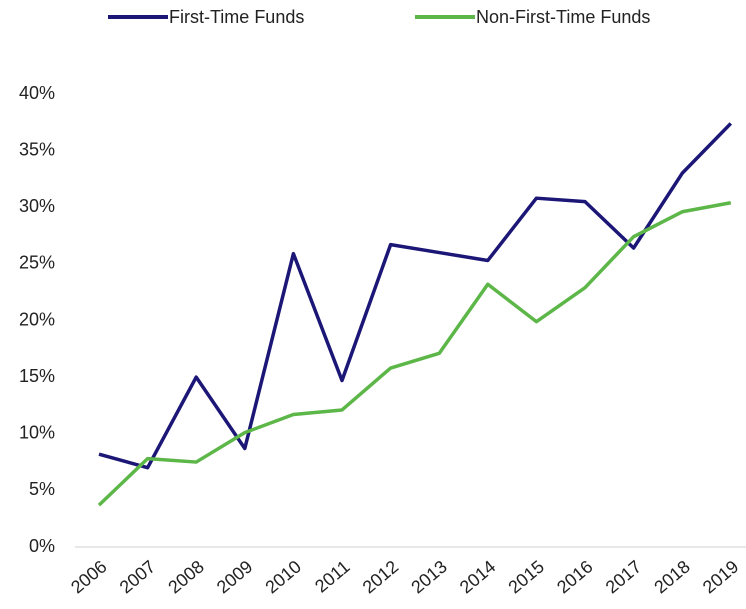  What do you see at coordinates (429, 576) in the screenshot?
I see `x-tick-label: 2013` at bounding box center [429, 576].